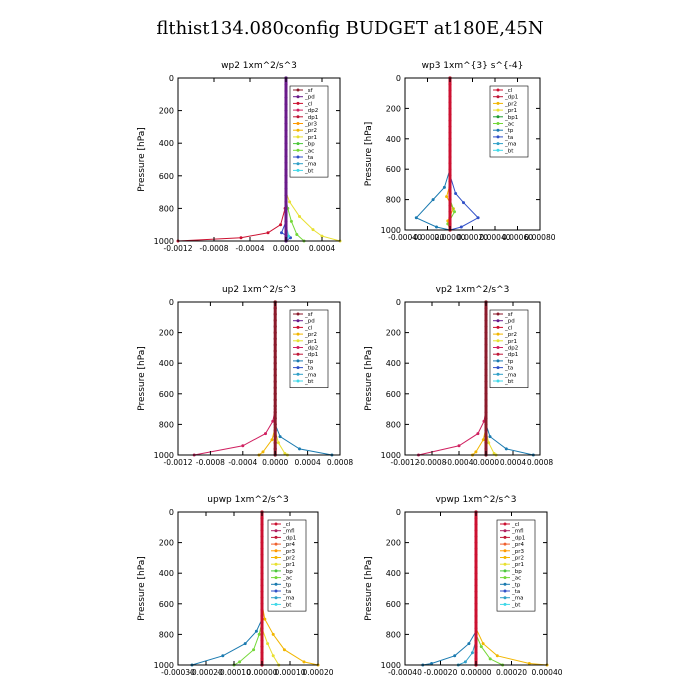  I want to click on y-tick-label: 400, so click(393, 139).